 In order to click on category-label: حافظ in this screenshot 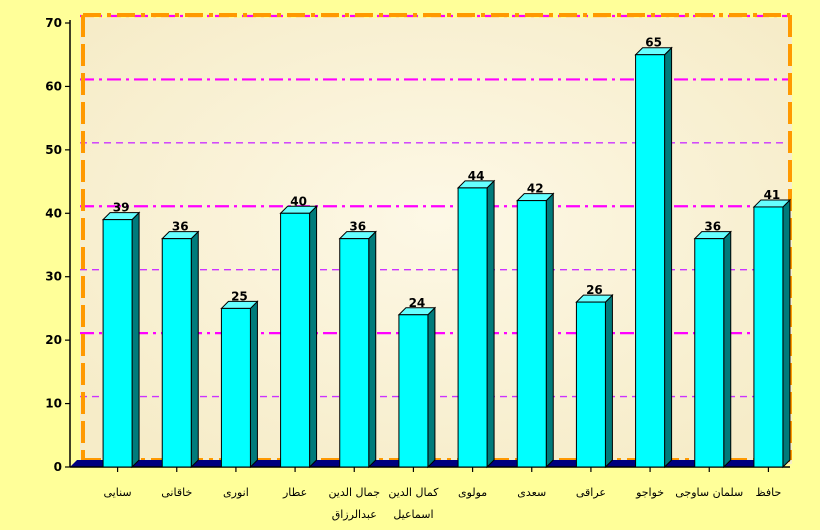, I will do `click(768, 492)`.